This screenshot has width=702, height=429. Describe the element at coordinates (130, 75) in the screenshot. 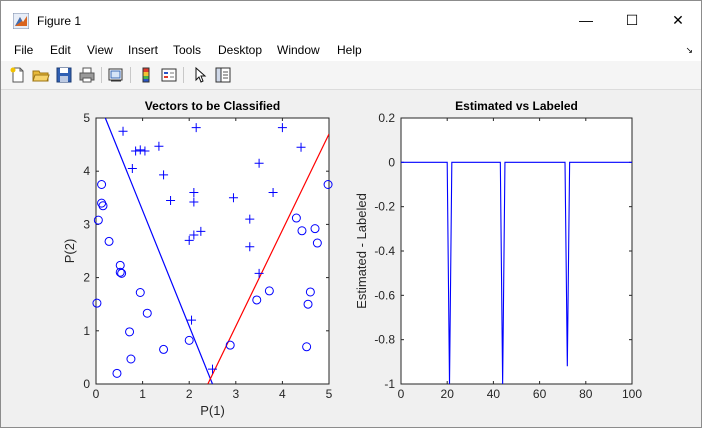

I see `toolbar-separator` at that location.